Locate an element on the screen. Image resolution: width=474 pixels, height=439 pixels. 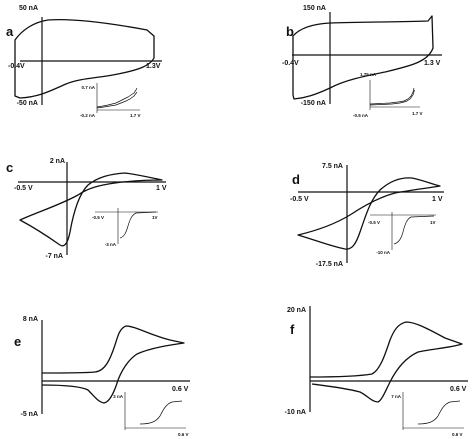
panel-c-label: c is located at coordinates (9, 167).